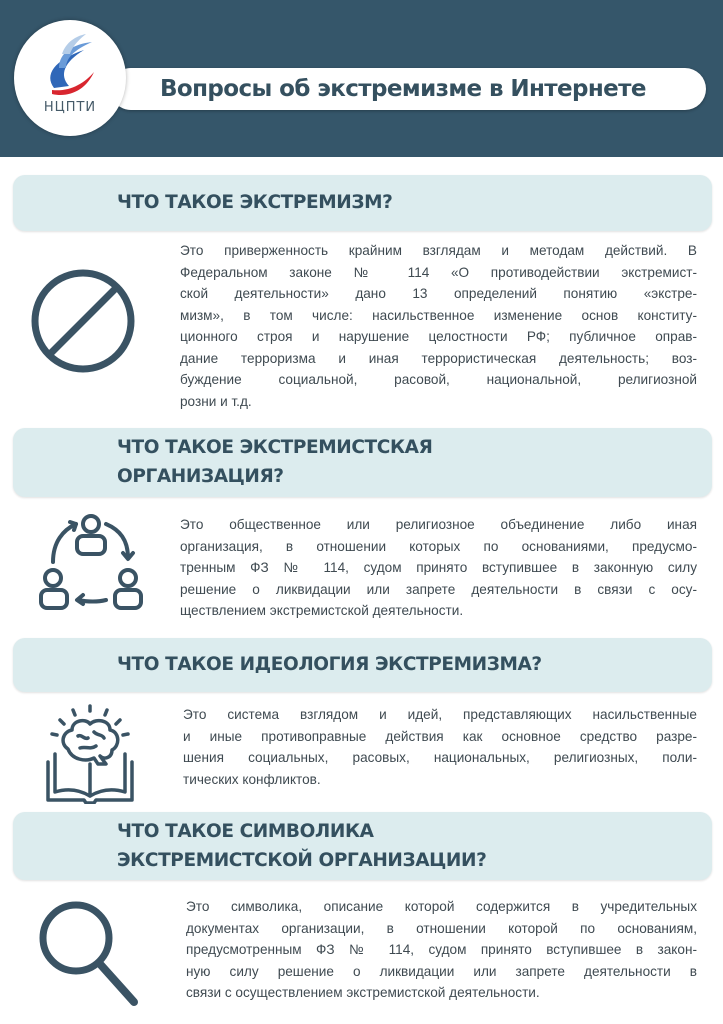  What do you see at coordinates (216, 401) in the screenshot?
I see `text-line: розни и т.д.` at bounding box center [216, 401].